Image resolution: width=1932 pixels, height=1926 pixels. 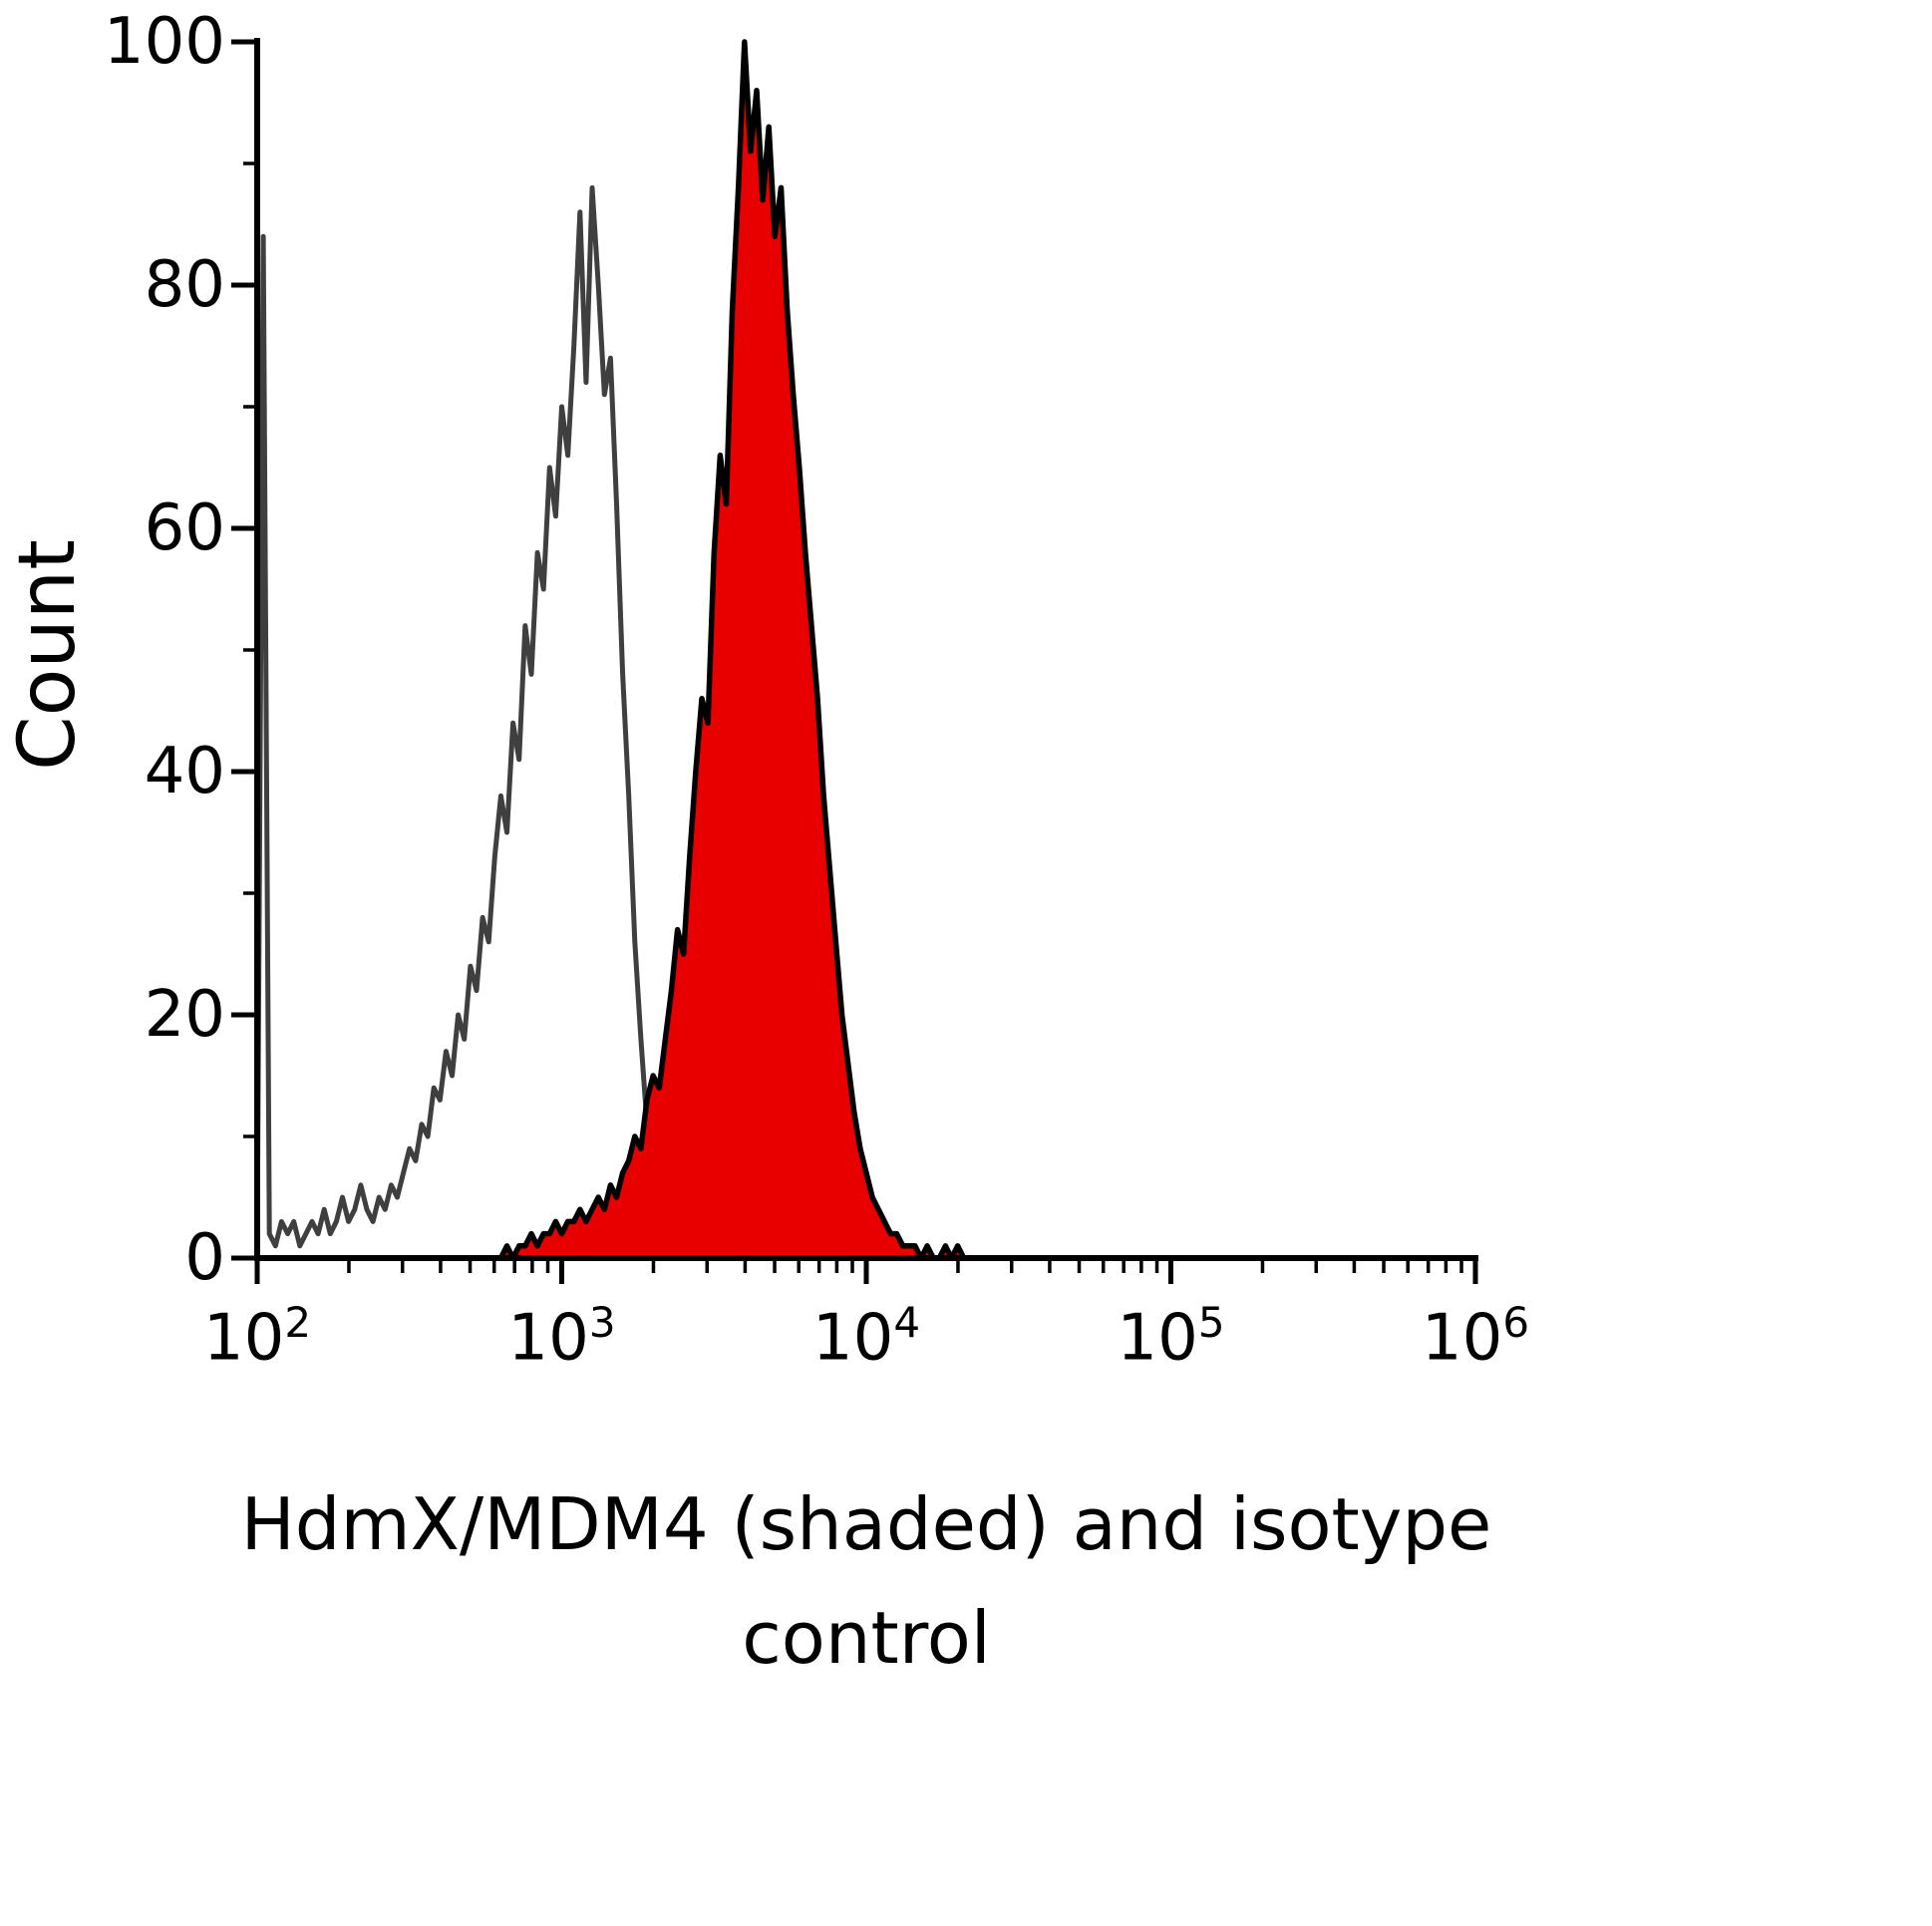 I want to click on x-tick-label-1e5: 10⁵, so click(x=1171, y=1337).